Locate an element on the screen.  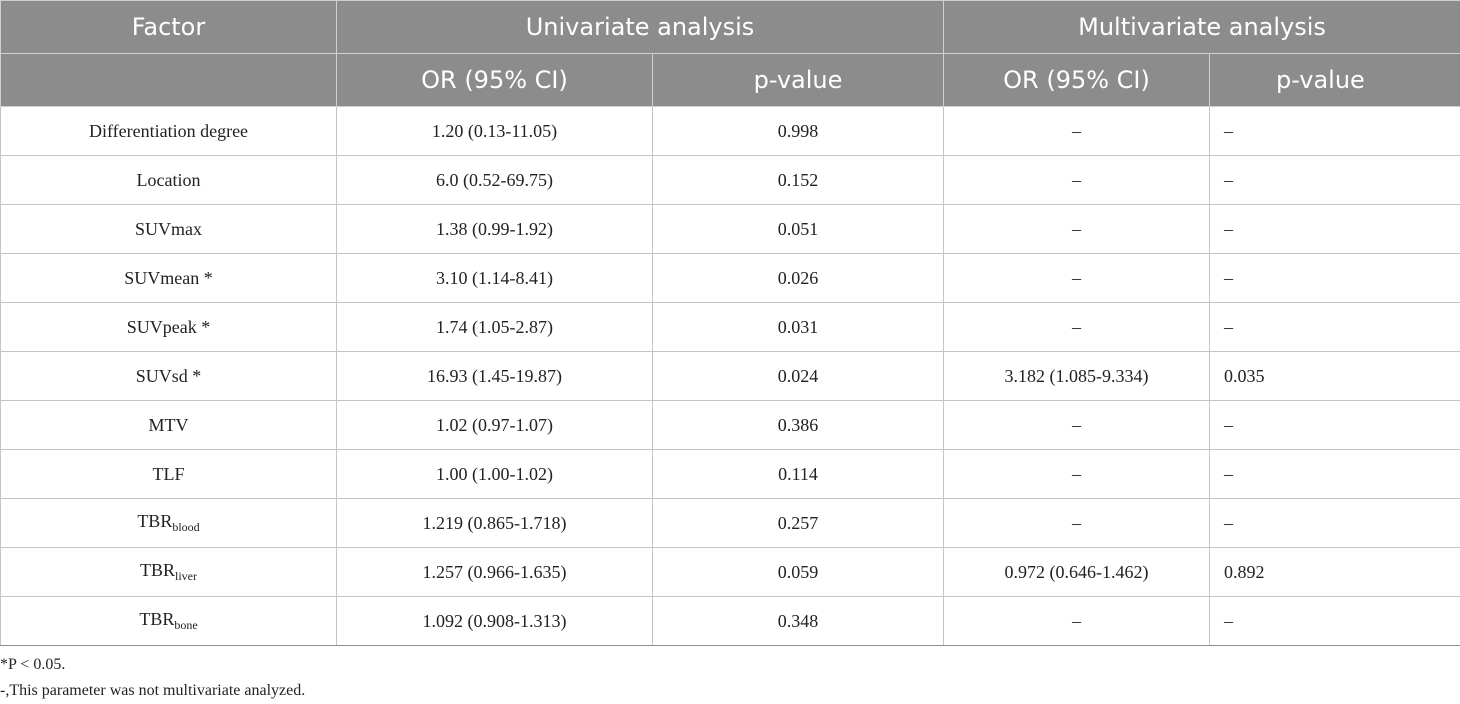
factor-label: MTV is located at coordinates (169, 425).